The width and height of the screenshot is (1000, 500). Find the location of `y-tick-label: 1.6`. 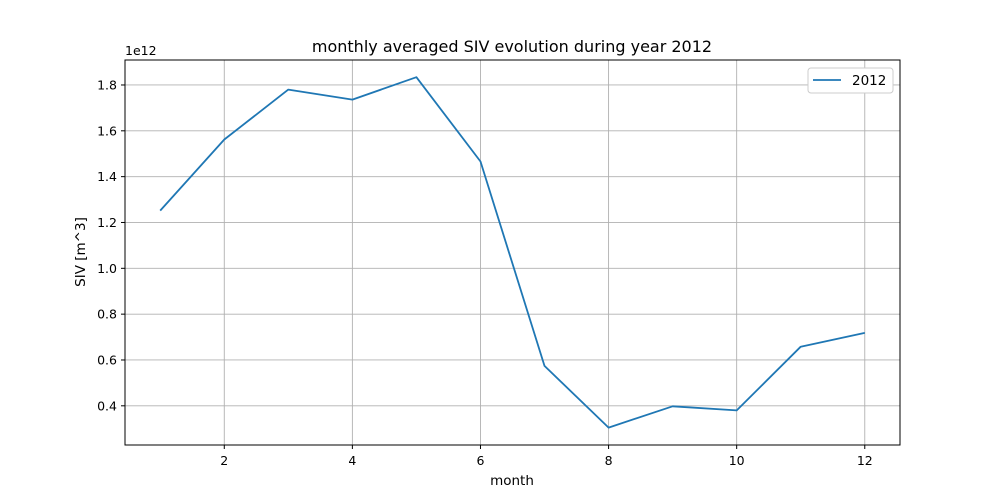

y-tick-label: 1.6 is located at coordinates (107, 130).